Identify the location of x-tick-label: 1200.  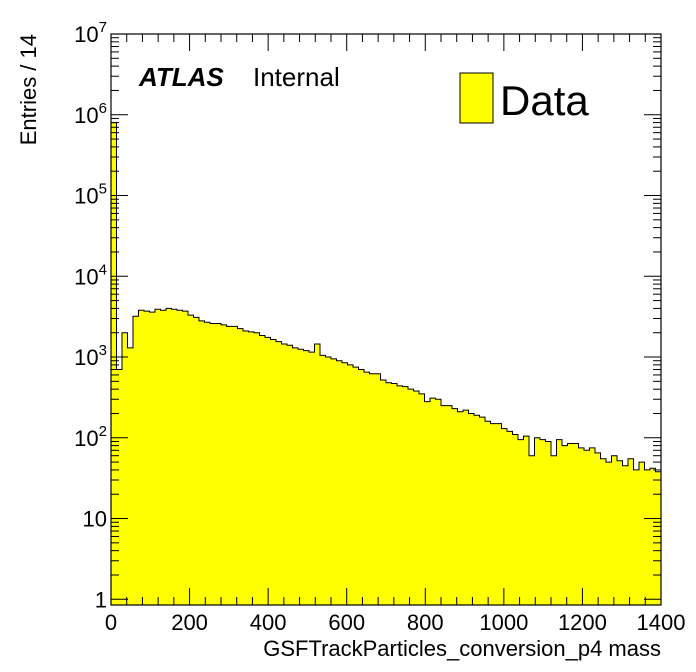
(582, 622).